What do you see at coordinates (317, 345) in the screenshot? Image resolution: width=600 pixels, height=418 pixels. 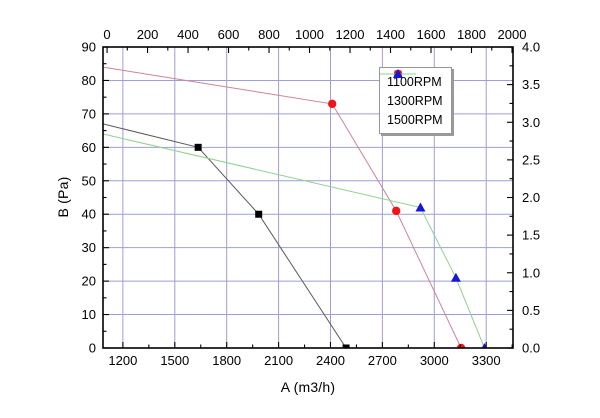 I see `bottom-axis-ticks` at bounding box center [317, 345].